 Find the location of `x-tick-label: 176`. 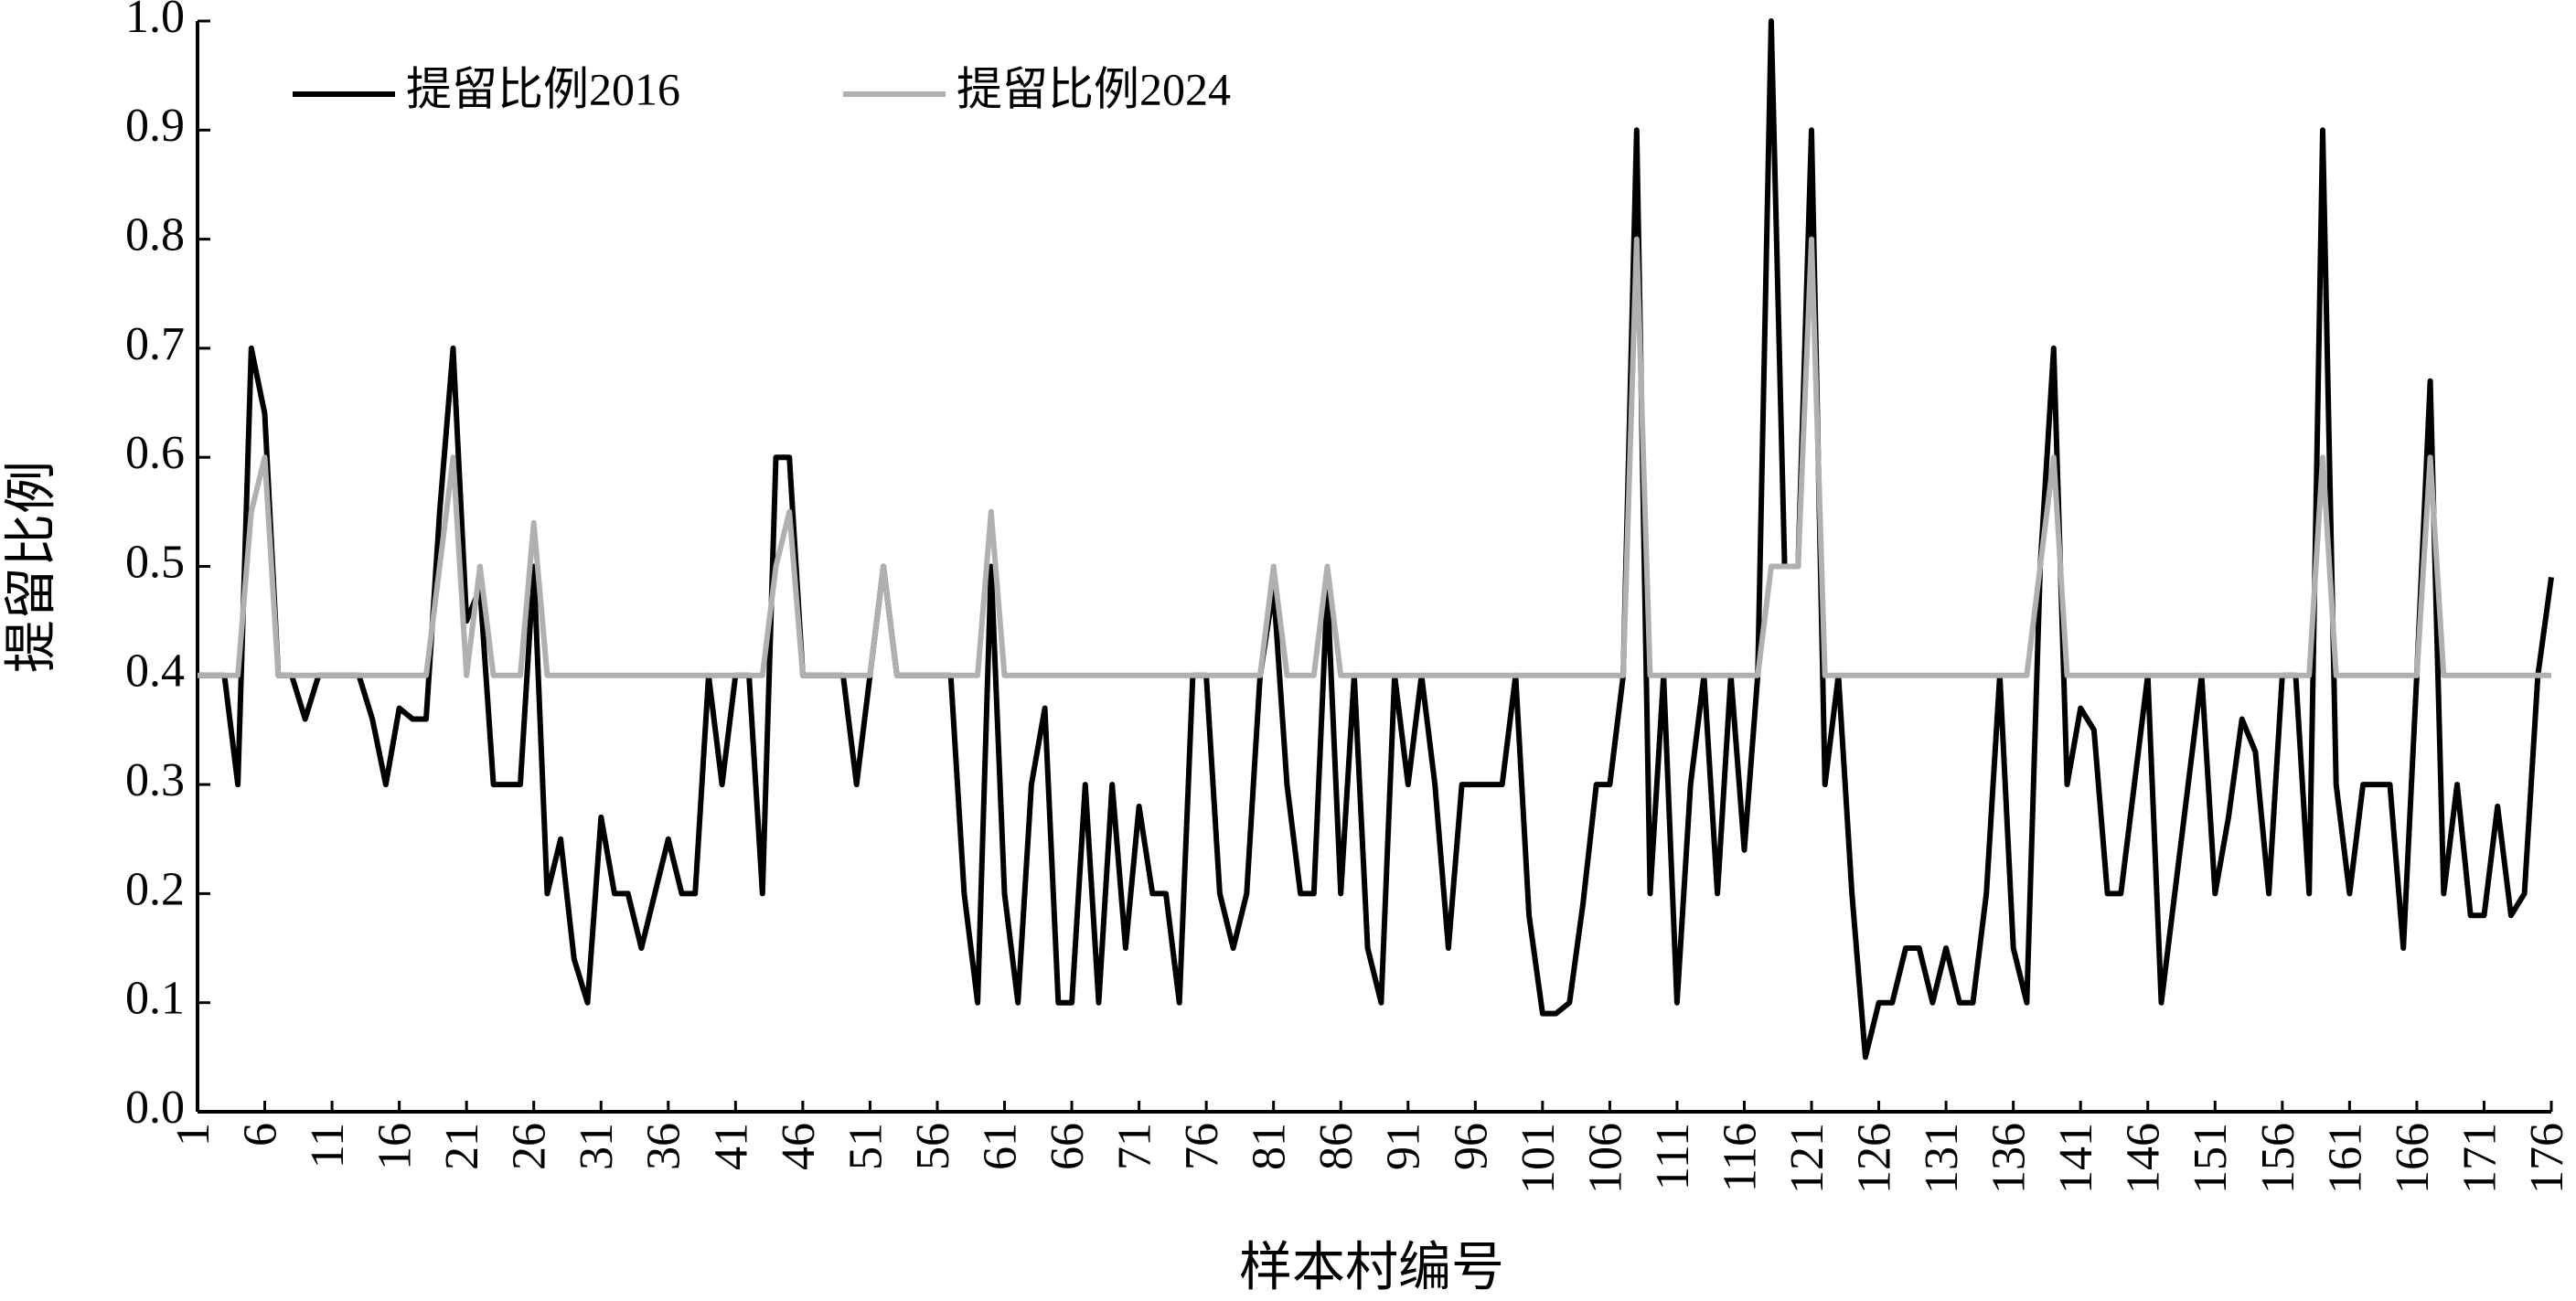

x-tick-label: 176 is located at coordinates (2547, 1158).